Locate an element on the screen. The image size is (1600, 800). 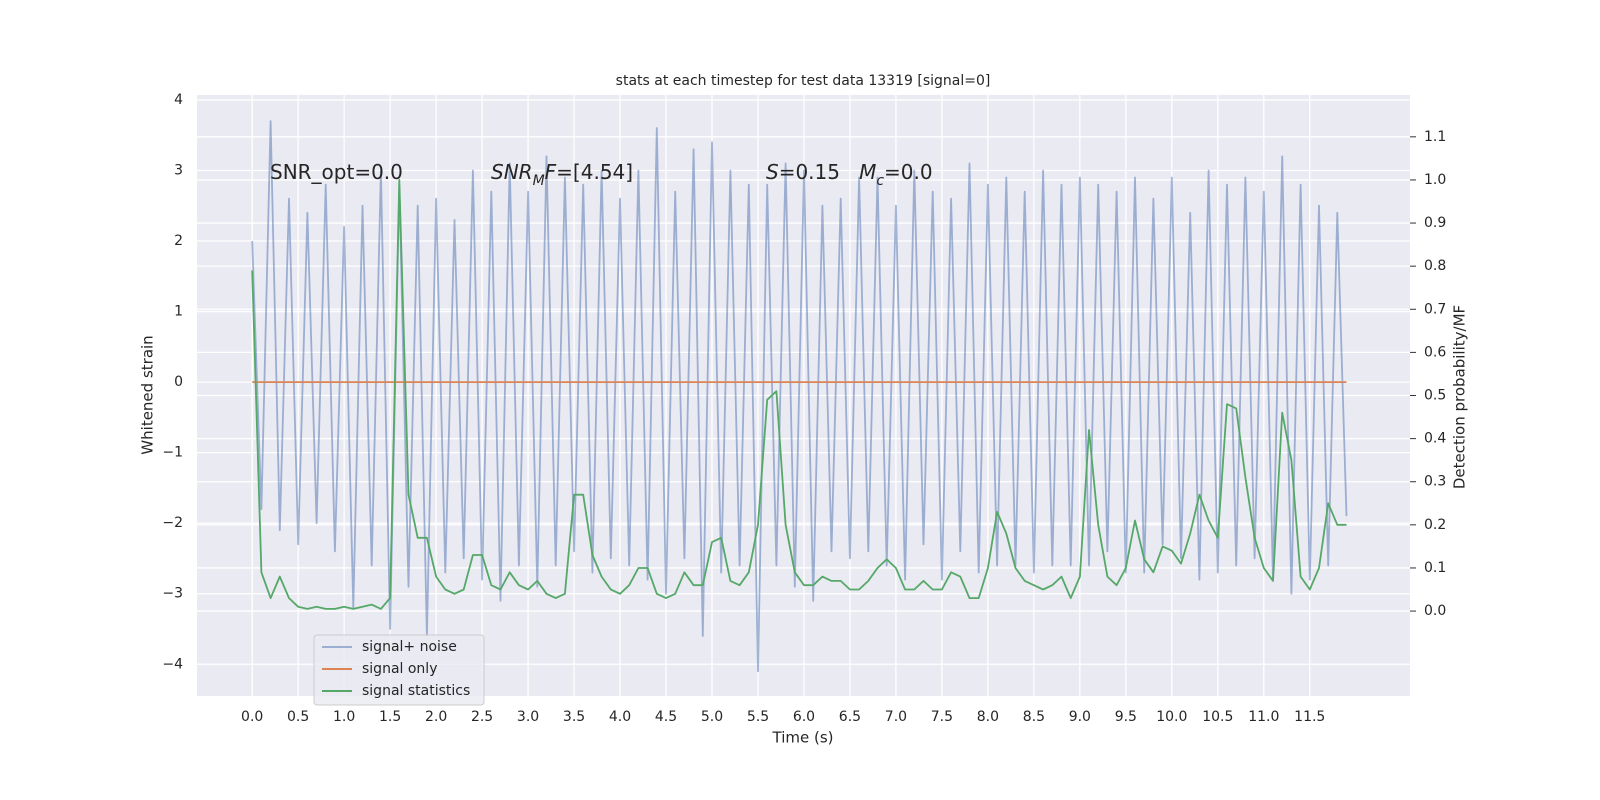
legend-label: signal statistics is located at coordinates (416, 691).